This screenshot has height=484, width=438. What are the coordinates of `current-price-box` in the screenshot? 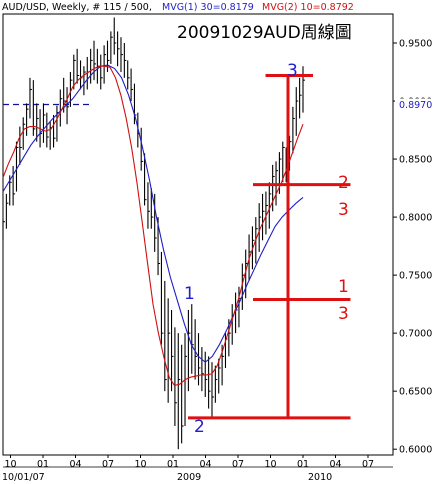 It's located at (415, 104).